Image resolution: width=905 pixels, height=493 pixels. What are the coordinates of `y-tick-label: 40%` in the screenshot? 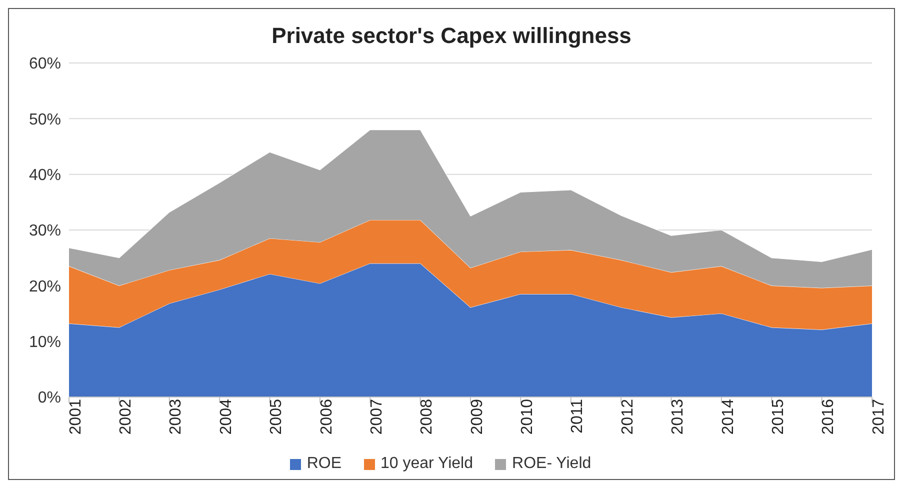 It's located at (44, 175).